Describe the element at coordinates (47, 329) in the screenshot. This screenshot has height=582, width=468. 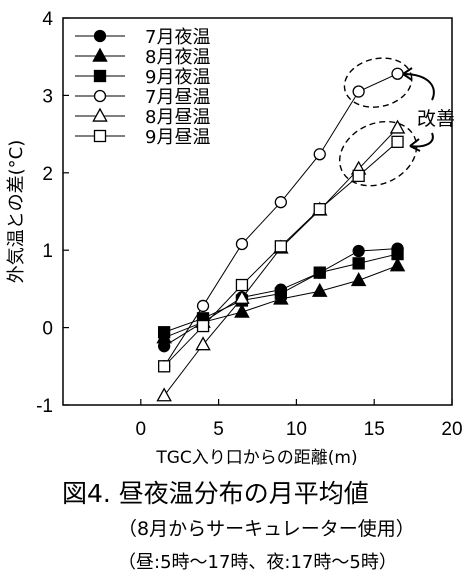
I see `y-tick-label: 0` at that location.